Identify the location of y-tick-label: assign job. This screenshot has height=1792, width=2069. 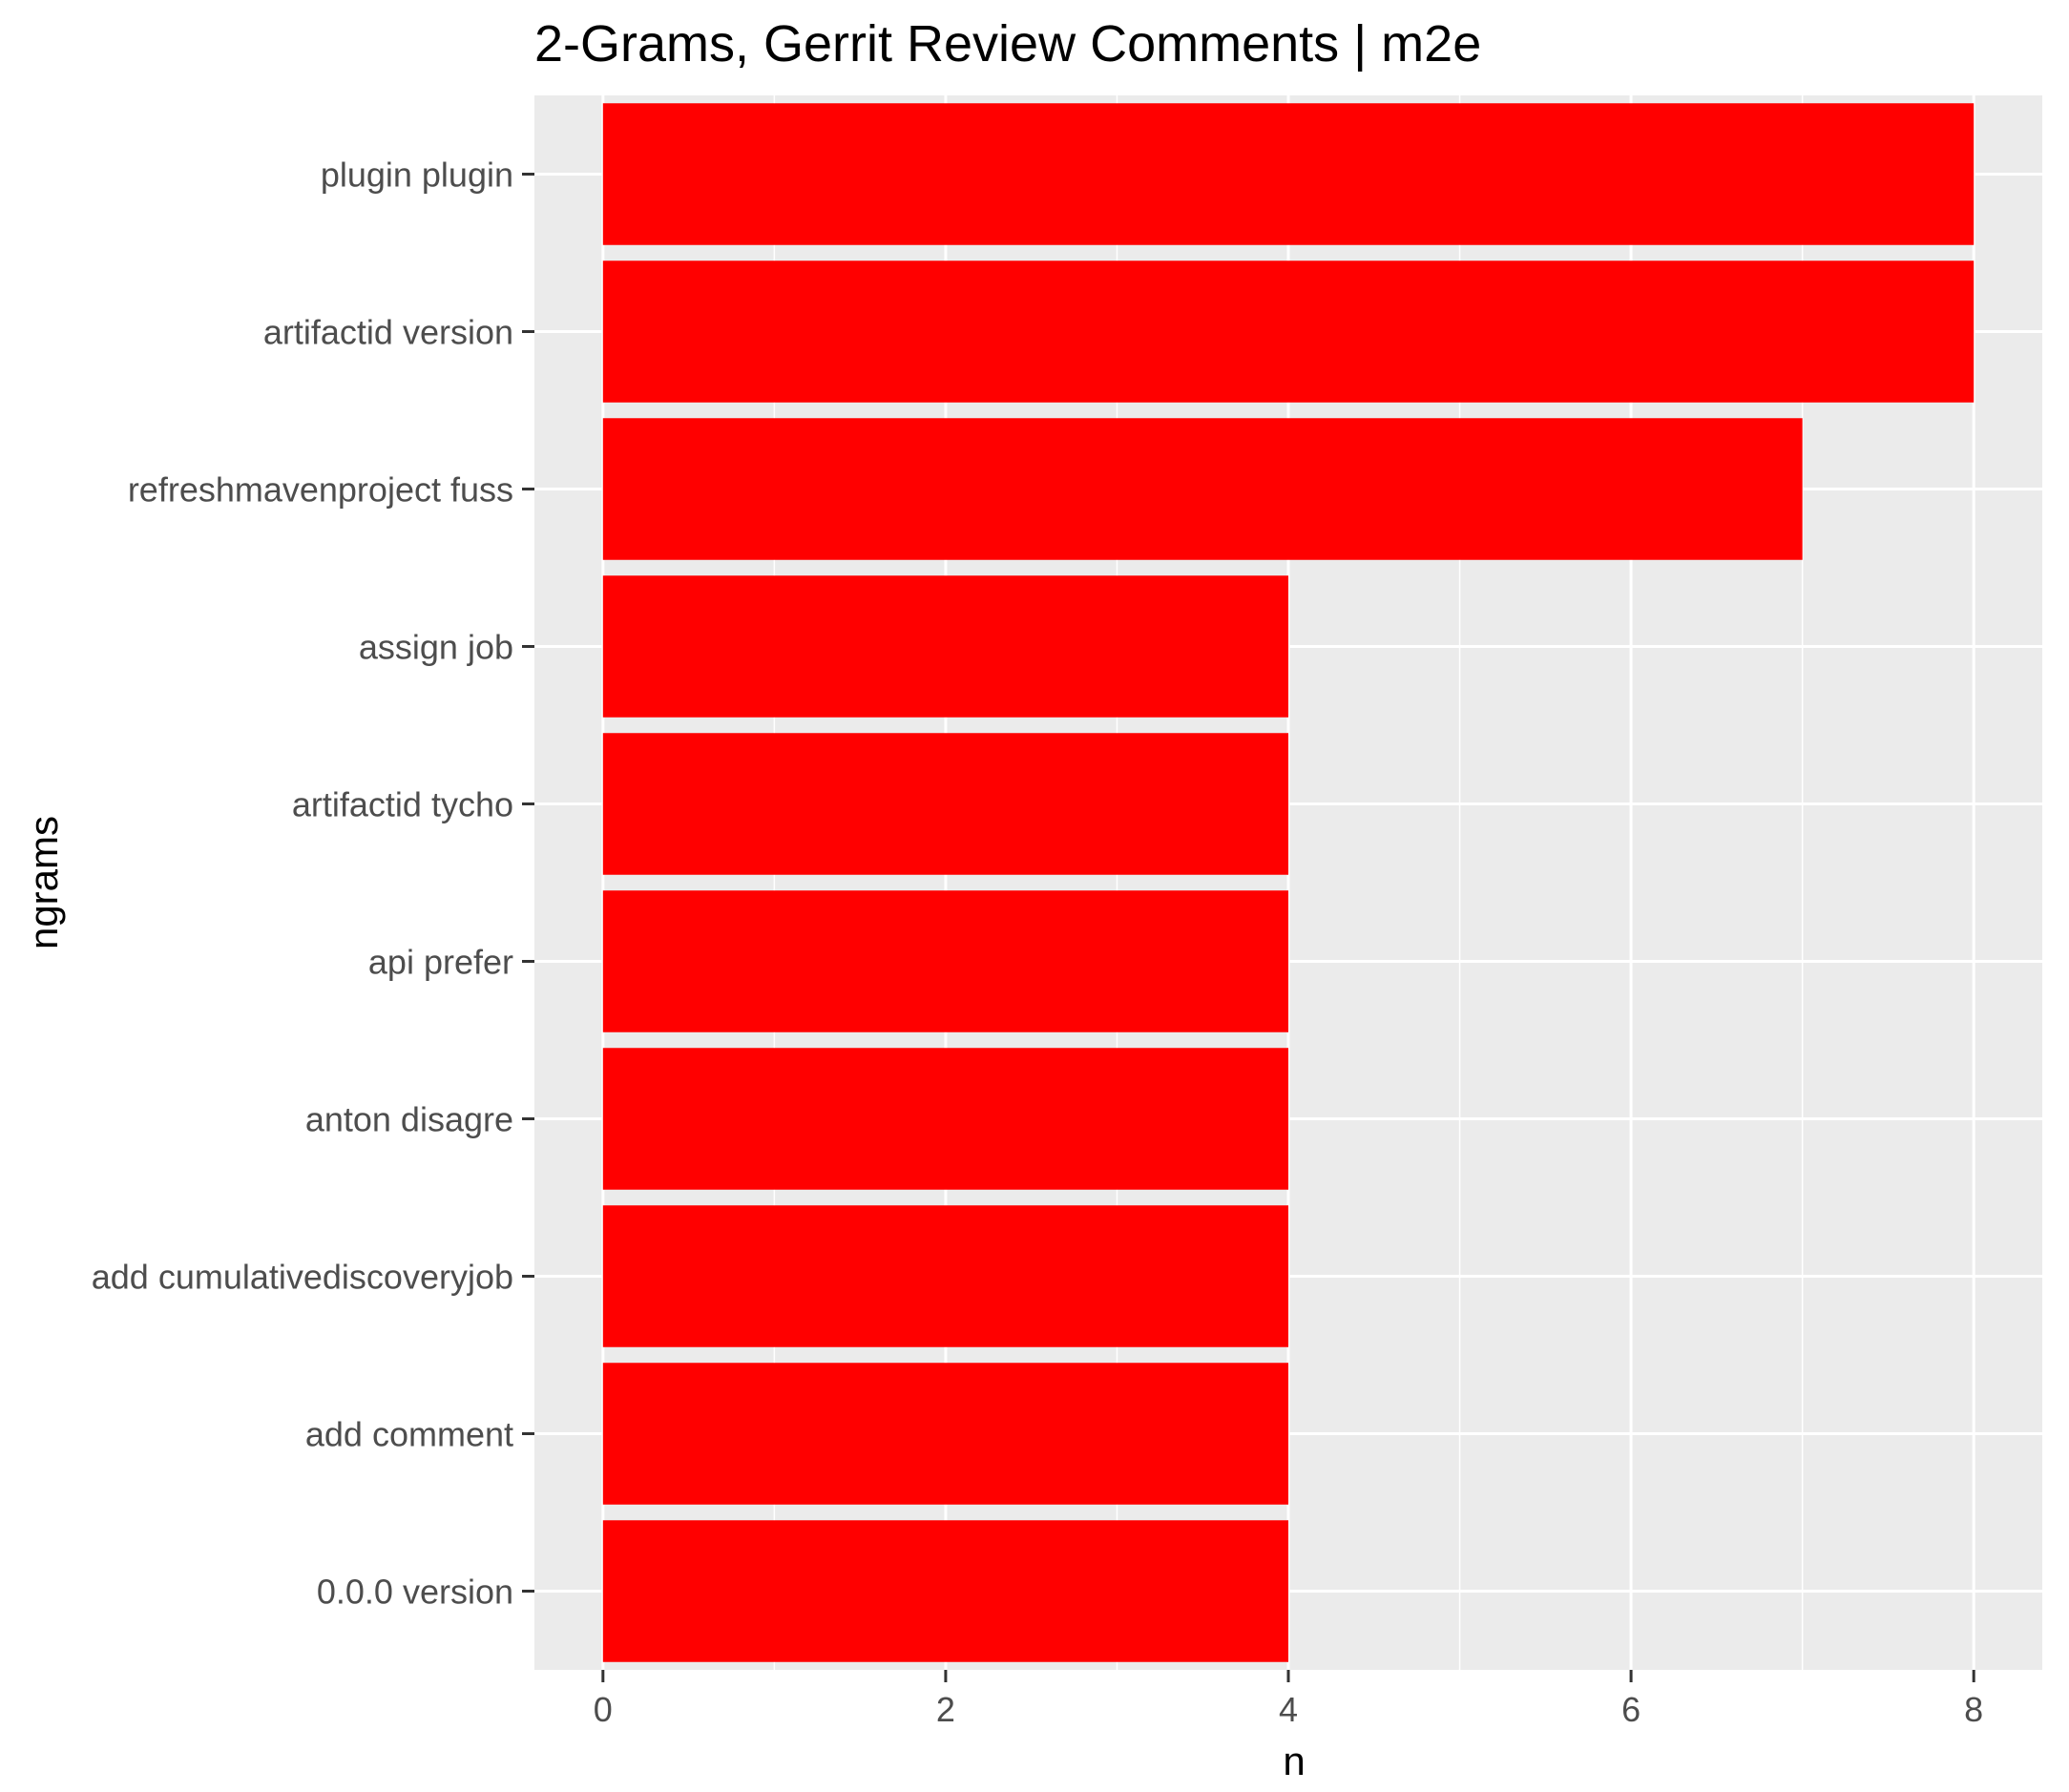
(436, 647).